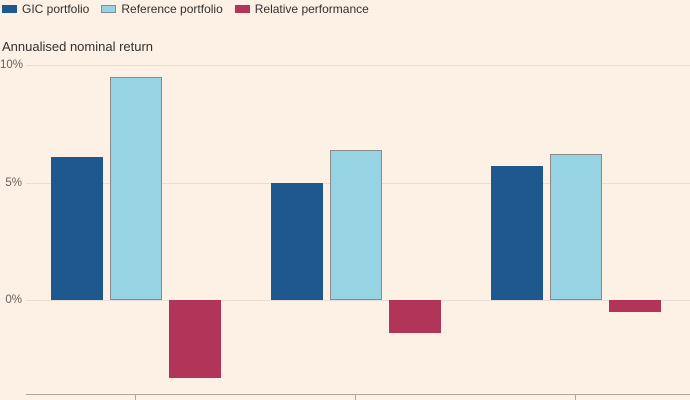 The image size is (690, 400). What do you see at coordinates (13, 300) in the screenshot?
I see `y-axis-tick-label: 0%` at bounding box center [13, 300].